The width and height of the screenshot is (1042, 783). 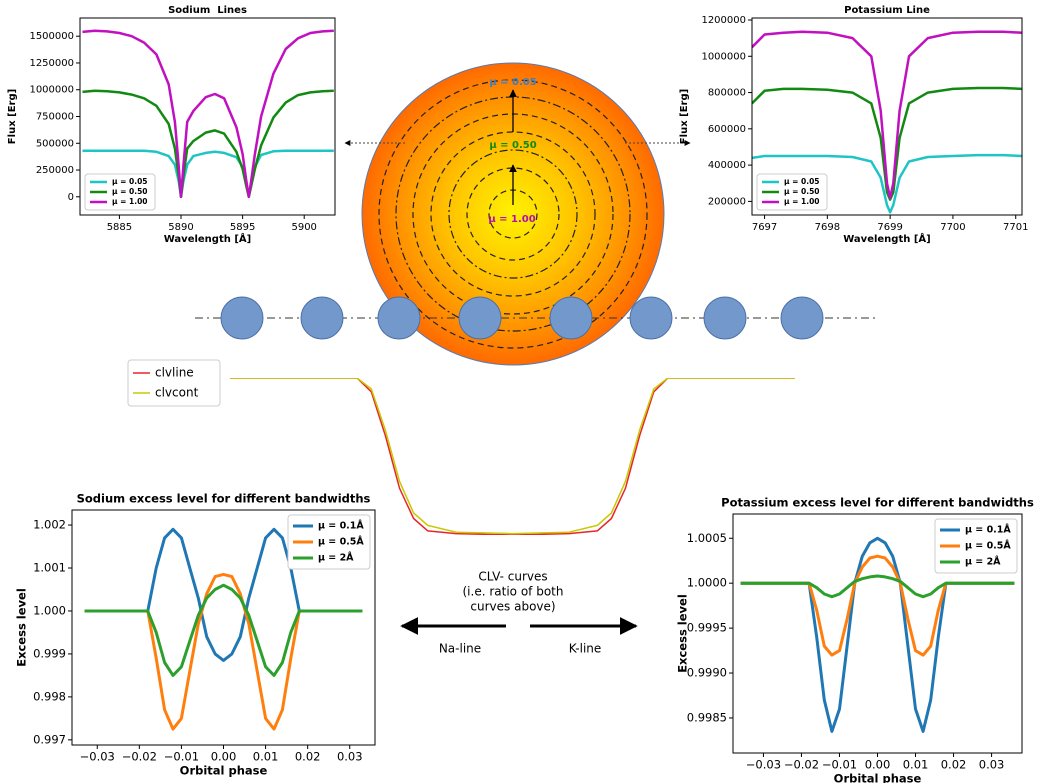 I want to click on chart-title: Potassium Line, so click(x=887, y=10).